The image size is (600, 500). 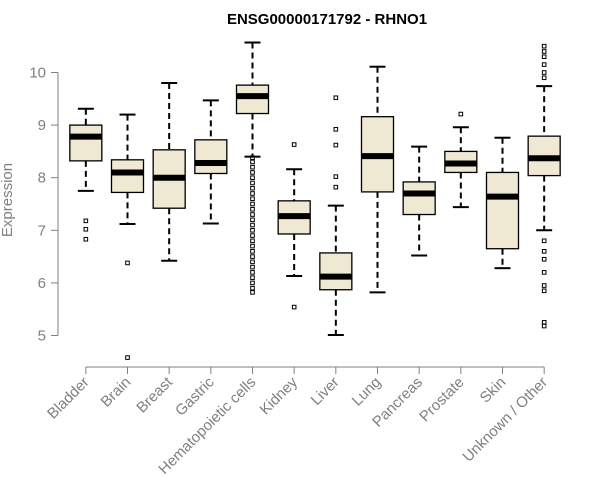 I want to click on box-prostate, so click(x=461, y=160).